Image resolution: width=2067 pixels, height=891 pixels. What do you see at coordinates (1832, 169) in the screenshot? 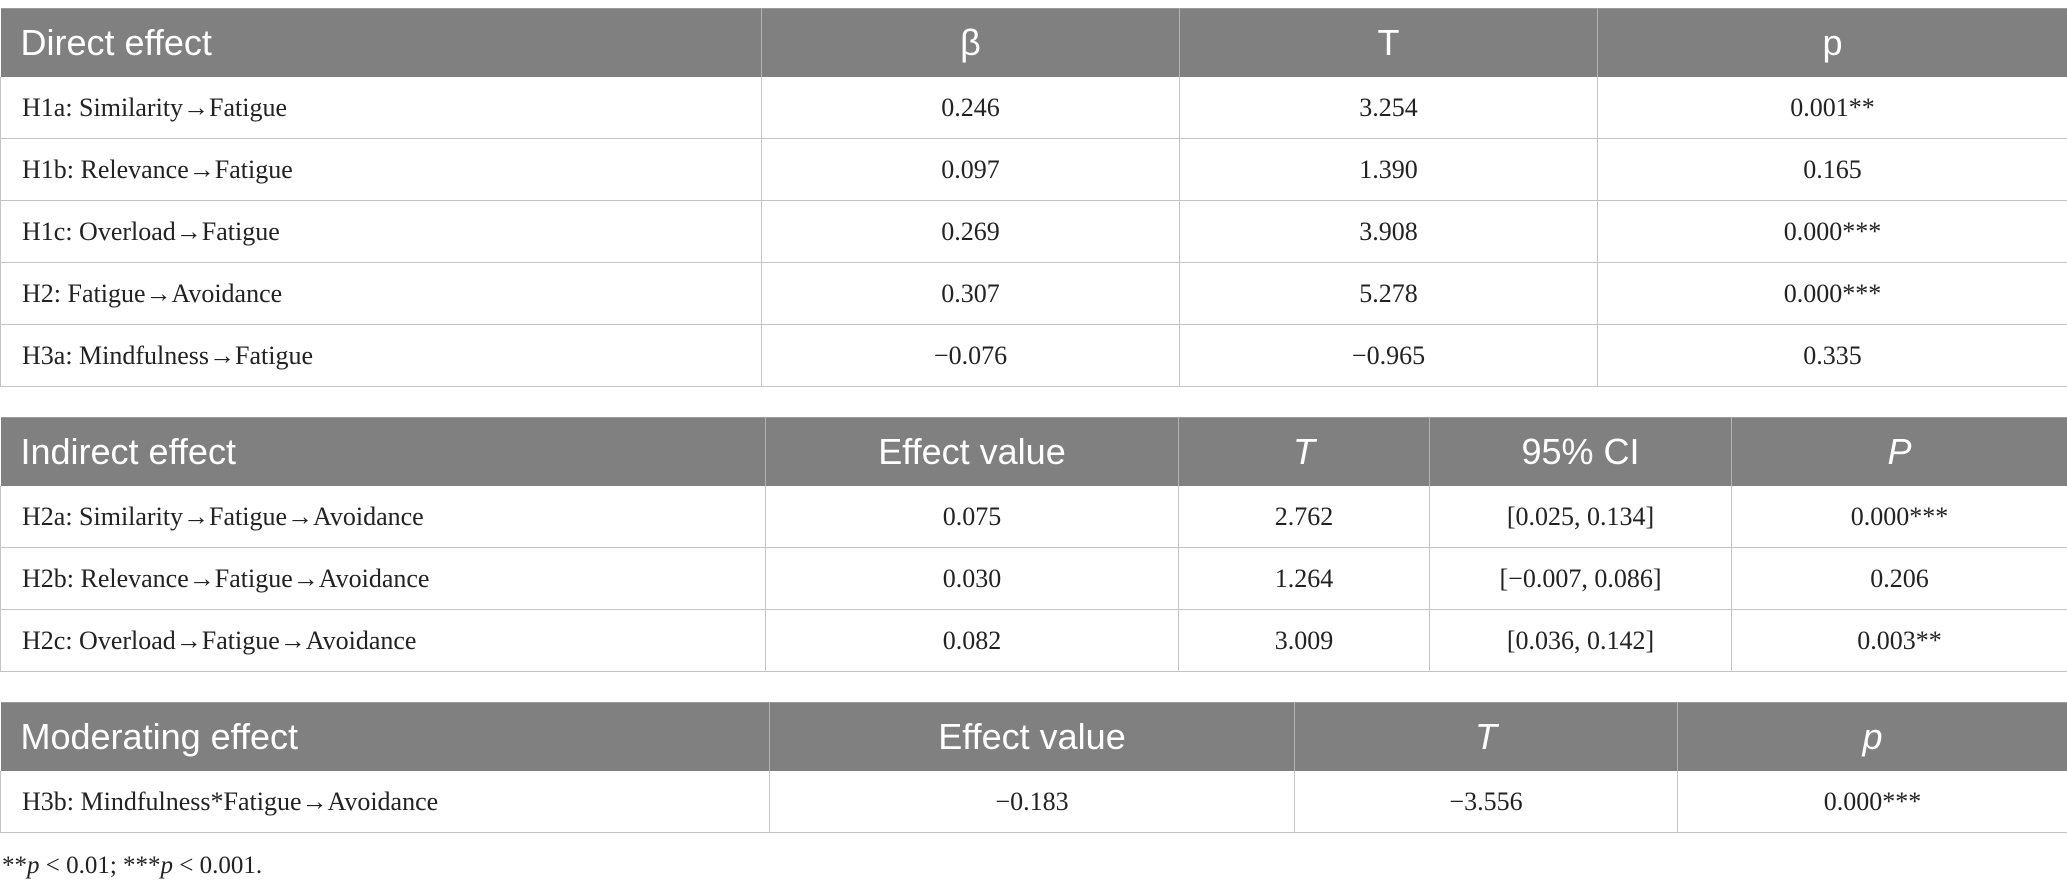
I see `p-cell: 0.165` at bounding box center [1832, 169].